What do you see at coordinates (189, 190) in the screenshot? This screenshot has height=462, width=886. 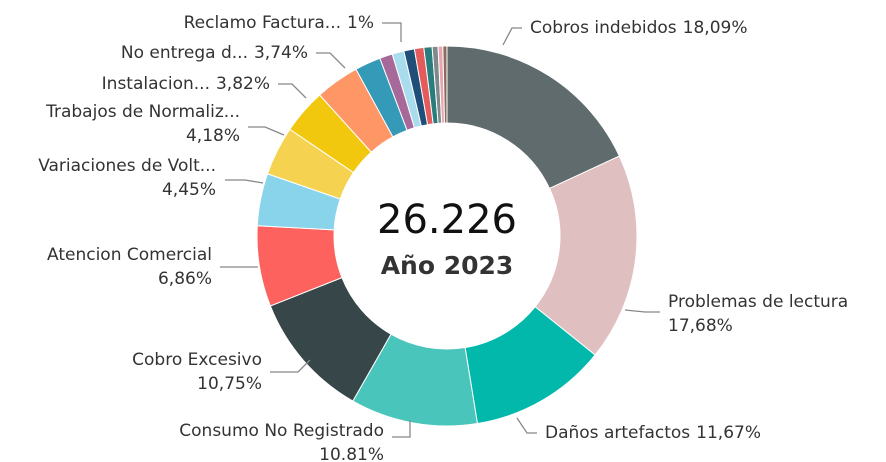 I see `slice-value-label: 4,45%` at bounding box center [189, 190].